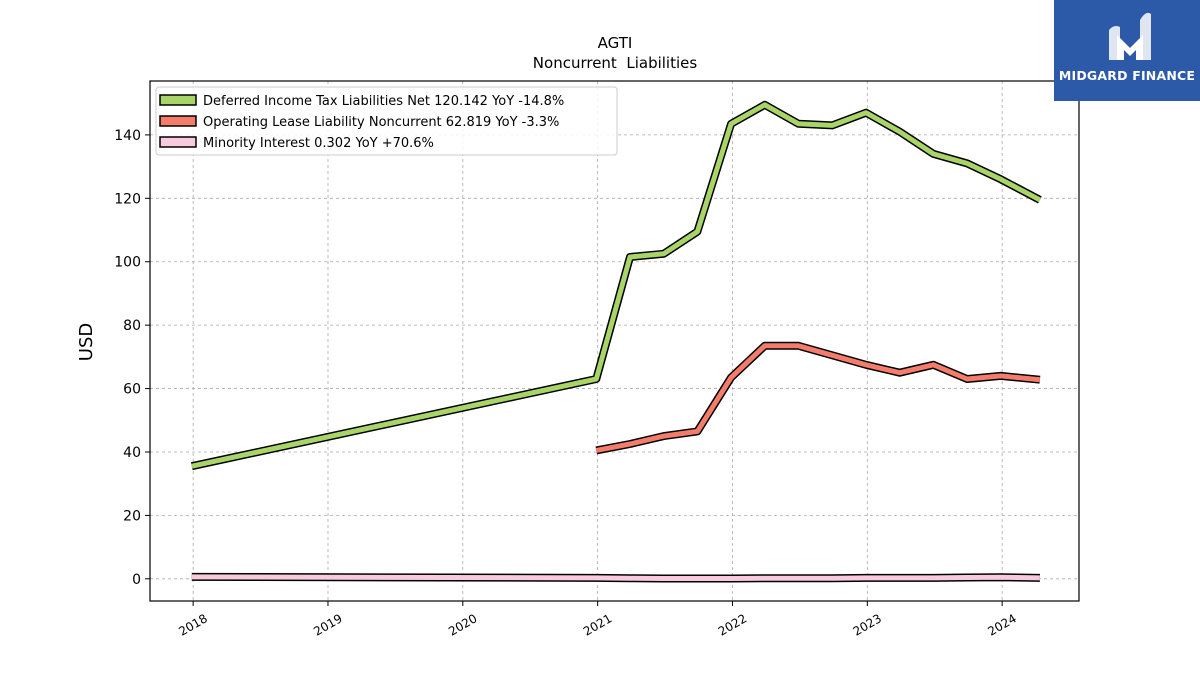 Image resolution: width=1200 pixels, height=675 pixels. I want to click on y-tick-label: 120, so click(127, 199).